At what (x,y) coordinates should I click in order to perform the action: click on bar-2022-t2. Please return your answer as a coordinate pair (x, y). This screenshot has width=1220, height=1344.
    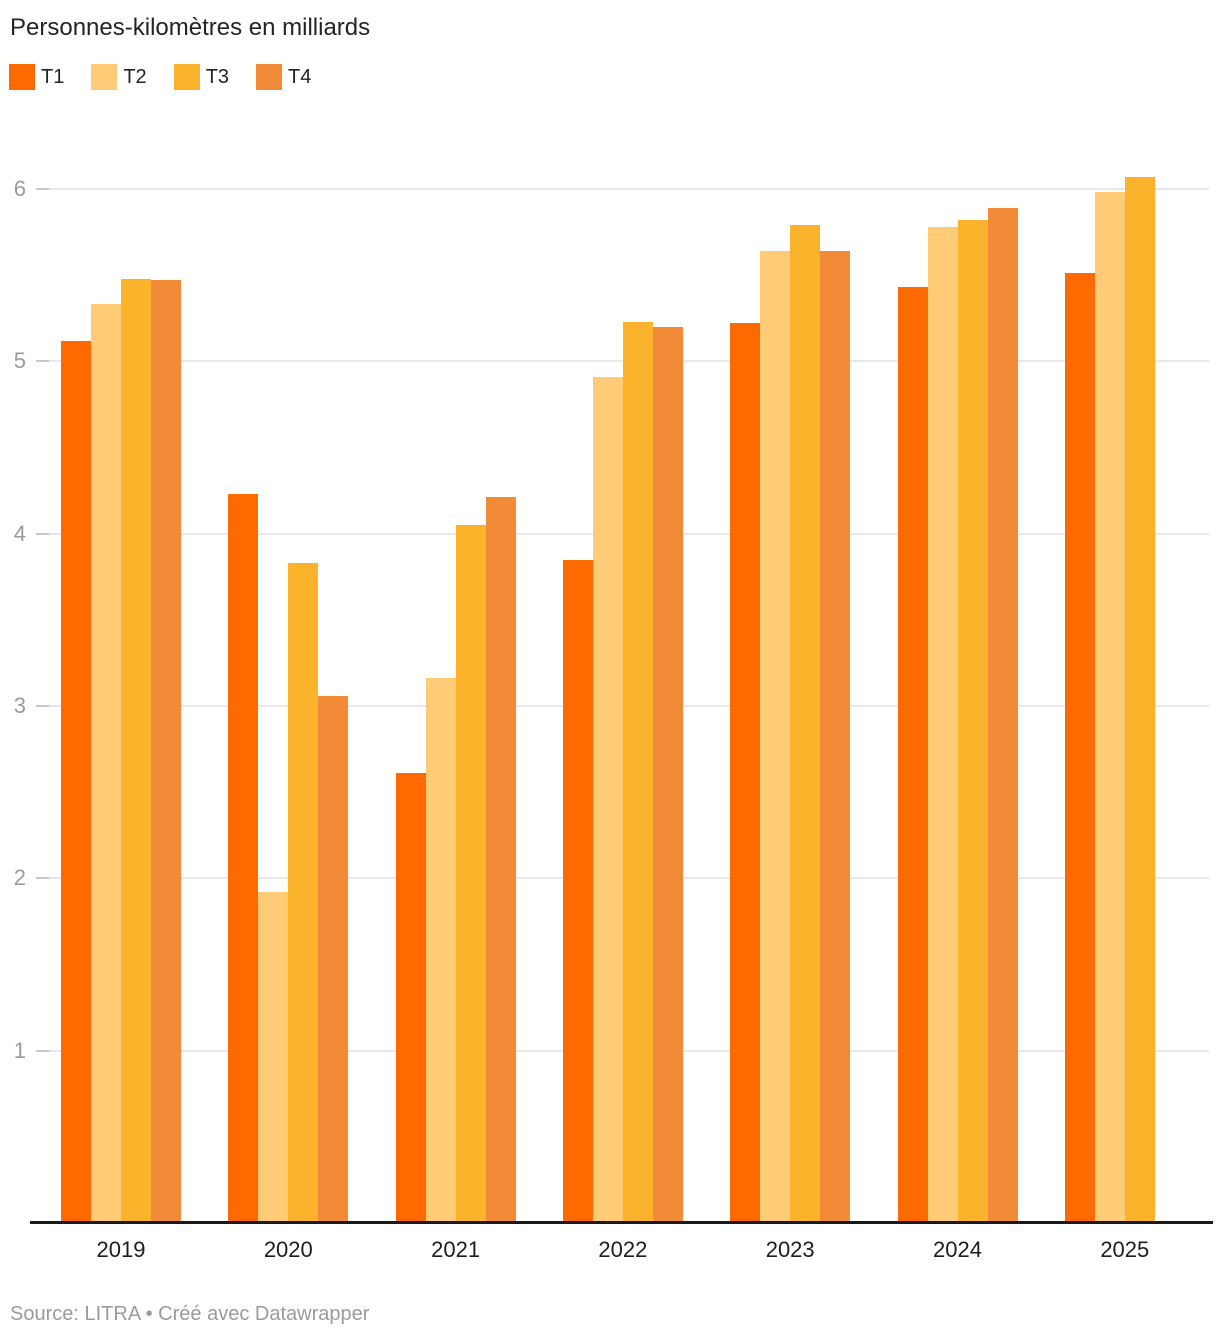
    Looking at the image, I should click on (607, 800).